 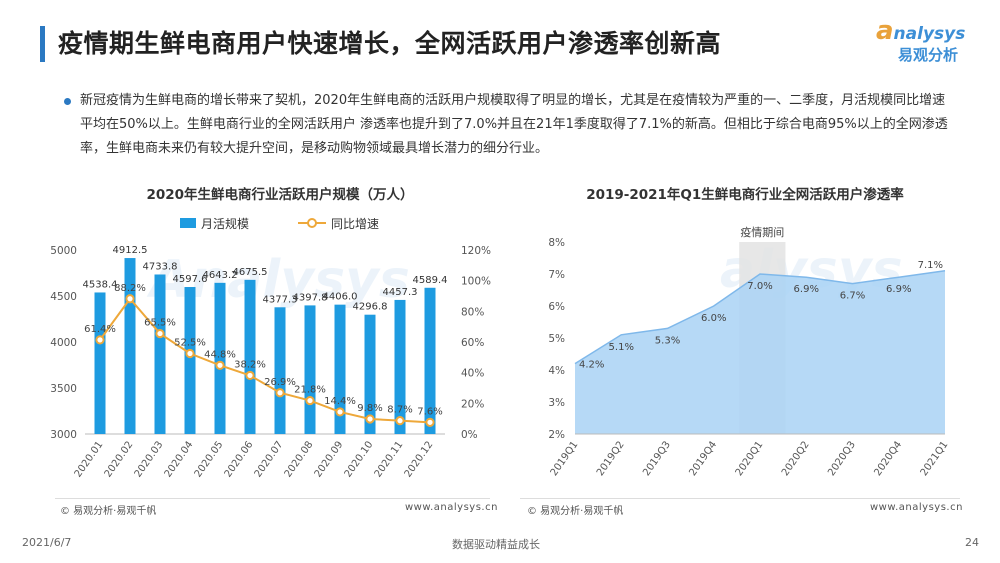 I want to click on x-tick-label: 2019Q4, so click(x=703, y=458).